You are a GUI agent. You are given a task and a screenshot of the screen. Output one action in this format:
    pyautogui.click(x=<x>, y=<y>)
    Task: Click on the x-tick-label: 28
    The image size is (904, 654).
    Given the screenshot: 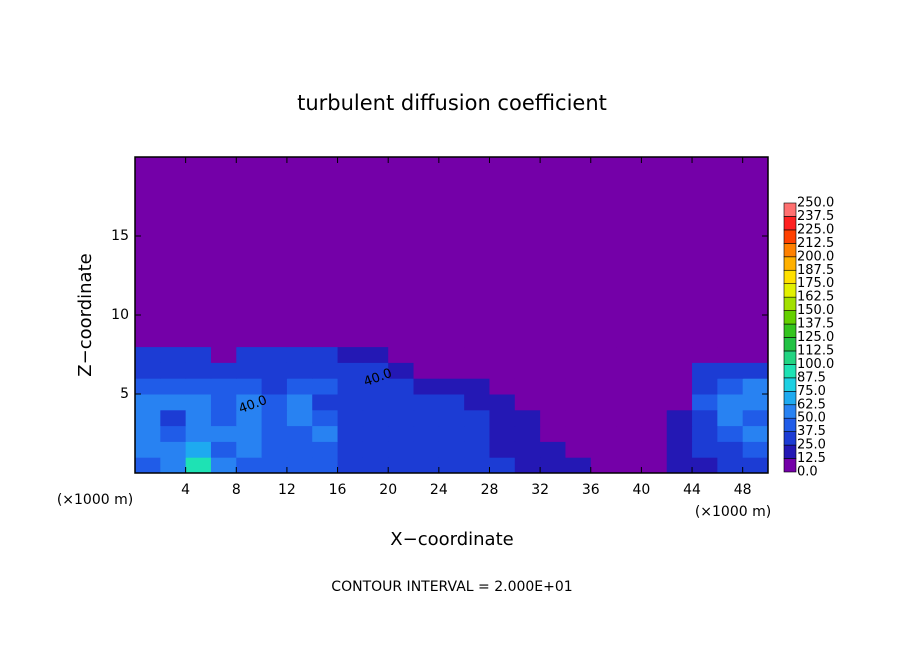 What is the action you would take?
    pyautogui.click(x=490, y=490)
    